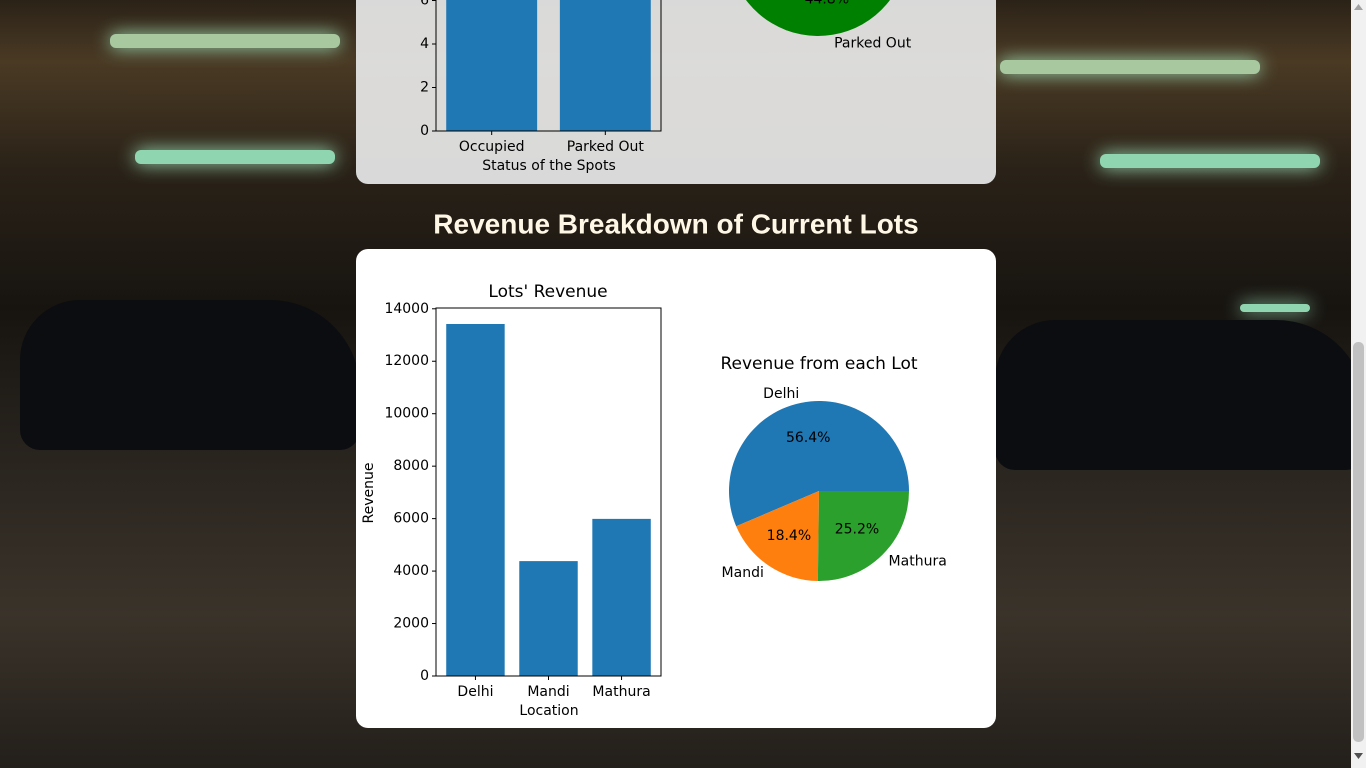  Describe the element at coordinates (918, 561) in the screenshot. I see `pie-label: Mathura` at that location.